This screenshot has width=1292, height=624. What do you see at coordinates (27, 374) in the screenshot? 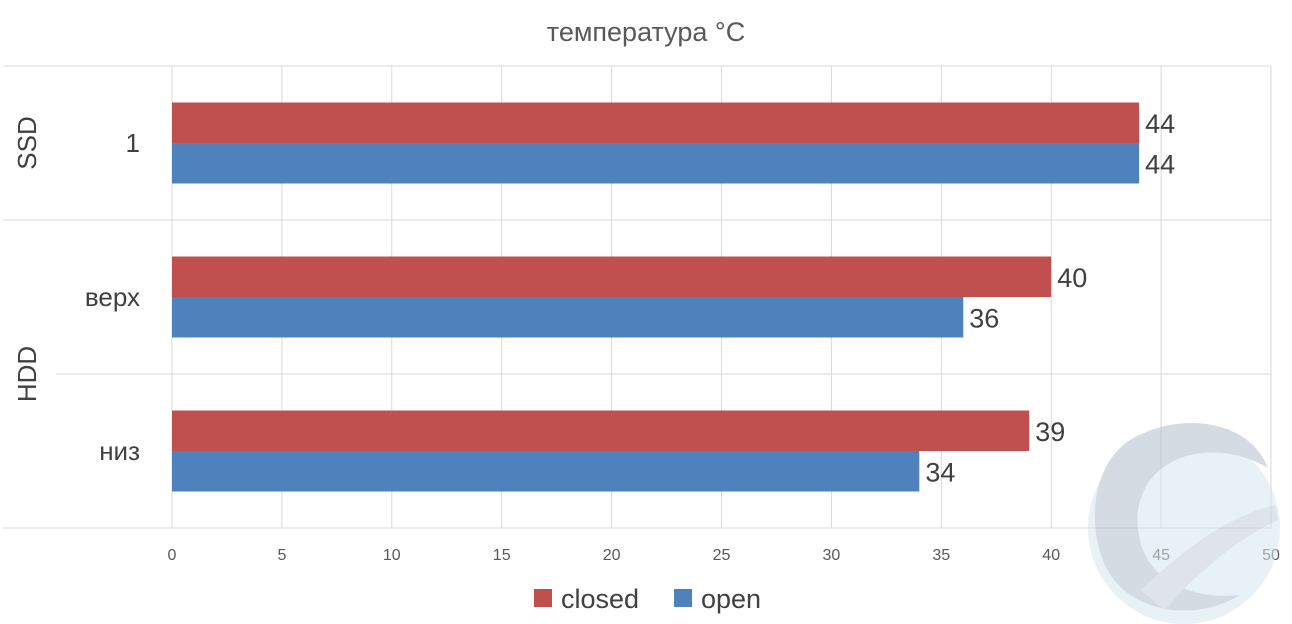
I see `group-label: HDD` at bounding box center [27, 374].